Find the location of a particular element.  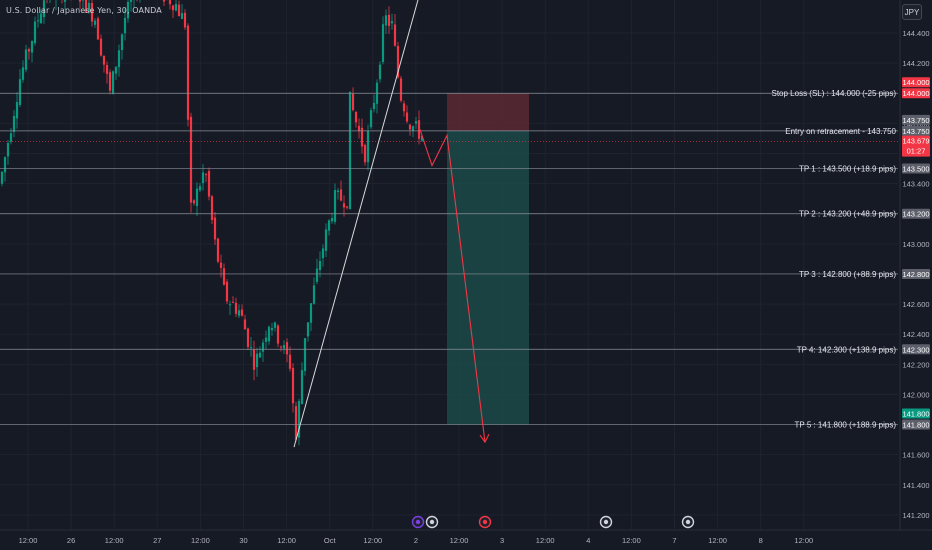

price-tick-label: 142.400 is located at coordinates (915, 334).